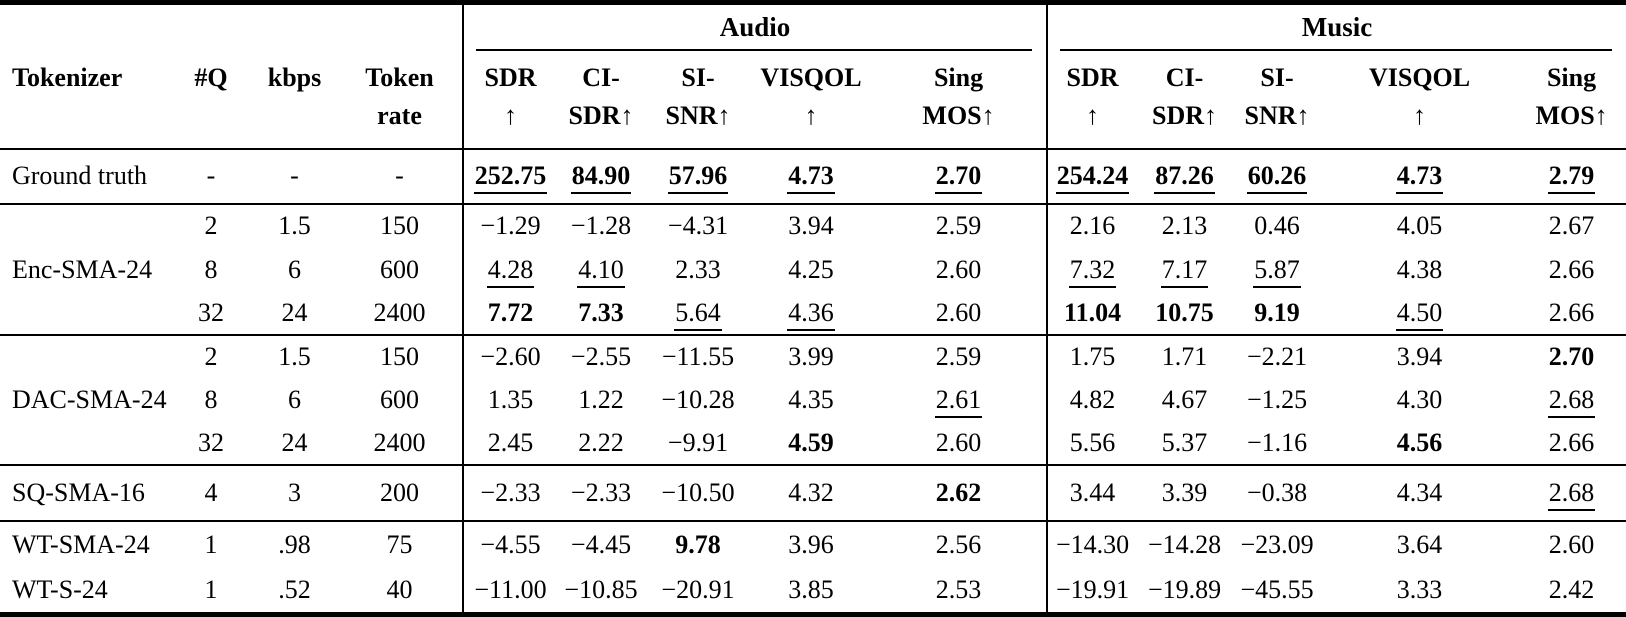 The height and width of the screenshot is (617, 1626). What do you see at coordinates (211, 493) in the screenshot?
I see `q-value-label: 4` at bounding box center [211, 493].